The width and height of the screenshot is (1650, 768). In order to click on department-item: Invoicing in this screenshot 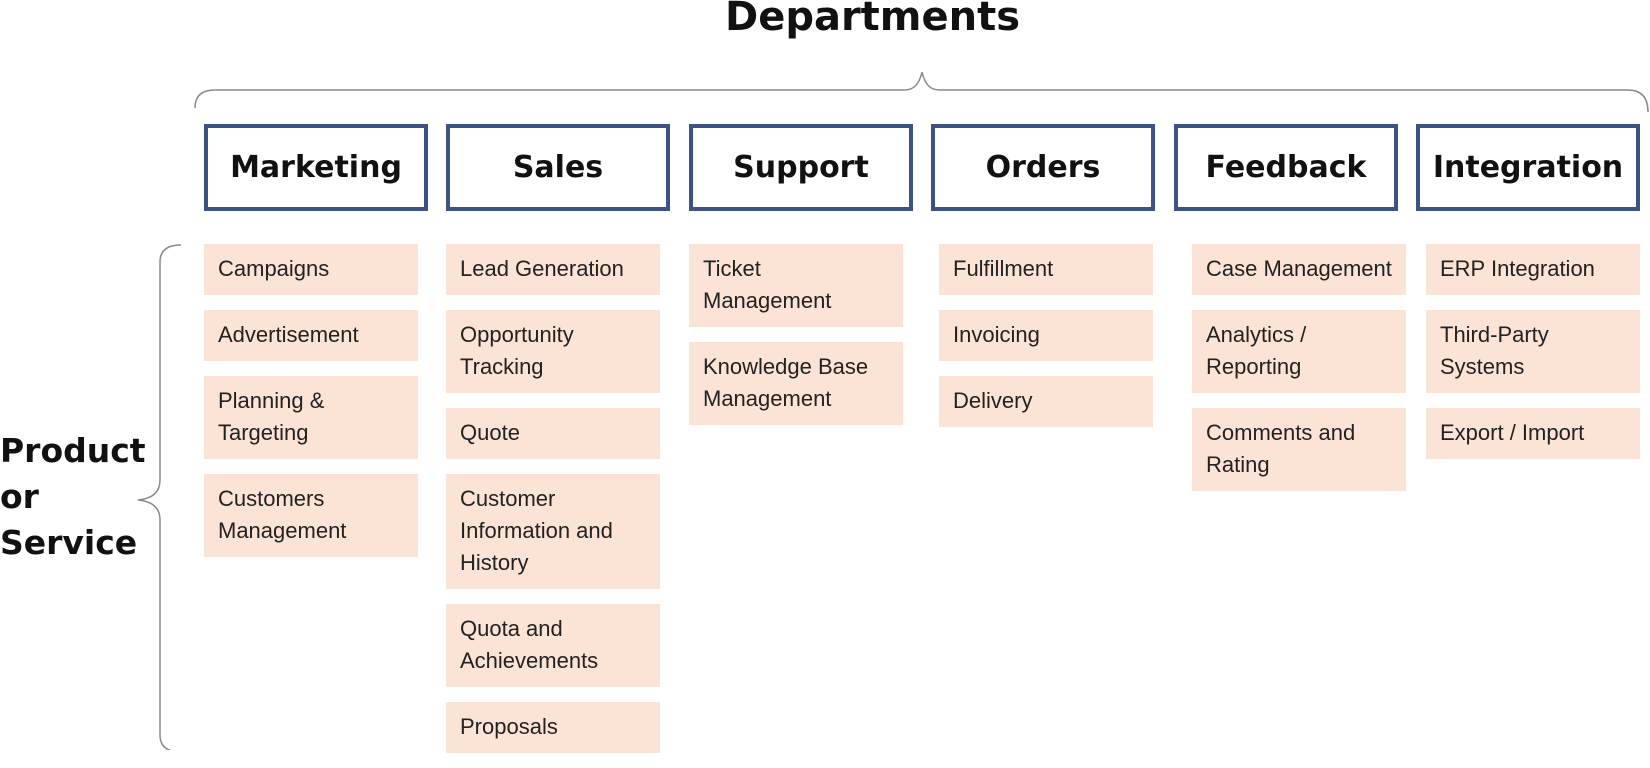, I will do `click(1046, 335)`.